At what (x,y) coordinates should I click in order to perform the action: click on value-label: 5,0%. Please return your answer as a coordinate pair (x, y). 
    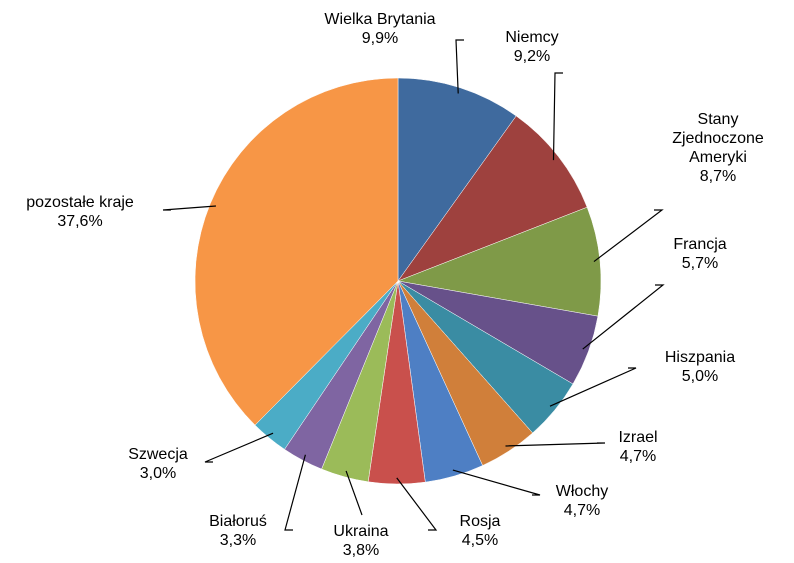
    Looking at the image, I should click on (700, 376).